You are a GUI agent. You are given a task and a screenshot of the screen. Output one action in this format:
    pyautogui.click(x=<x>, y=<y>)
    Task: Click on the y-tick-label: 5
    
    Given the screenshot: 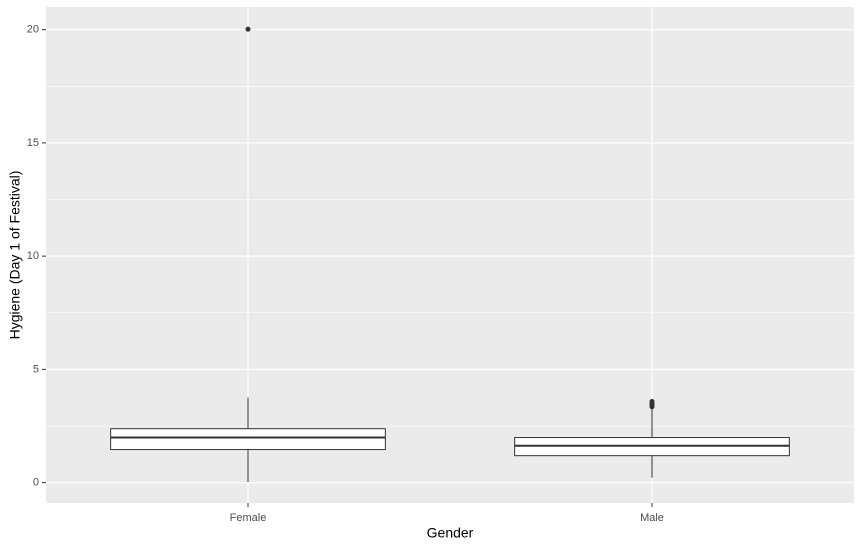 What is the action you would take?
    pyautogui.click(x=36, y=369)
    